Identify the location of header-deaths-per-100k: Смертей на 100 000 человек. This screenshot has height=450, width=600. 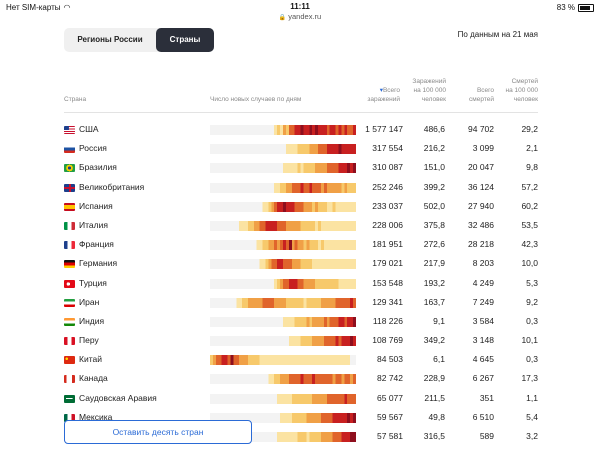
(516, 90).